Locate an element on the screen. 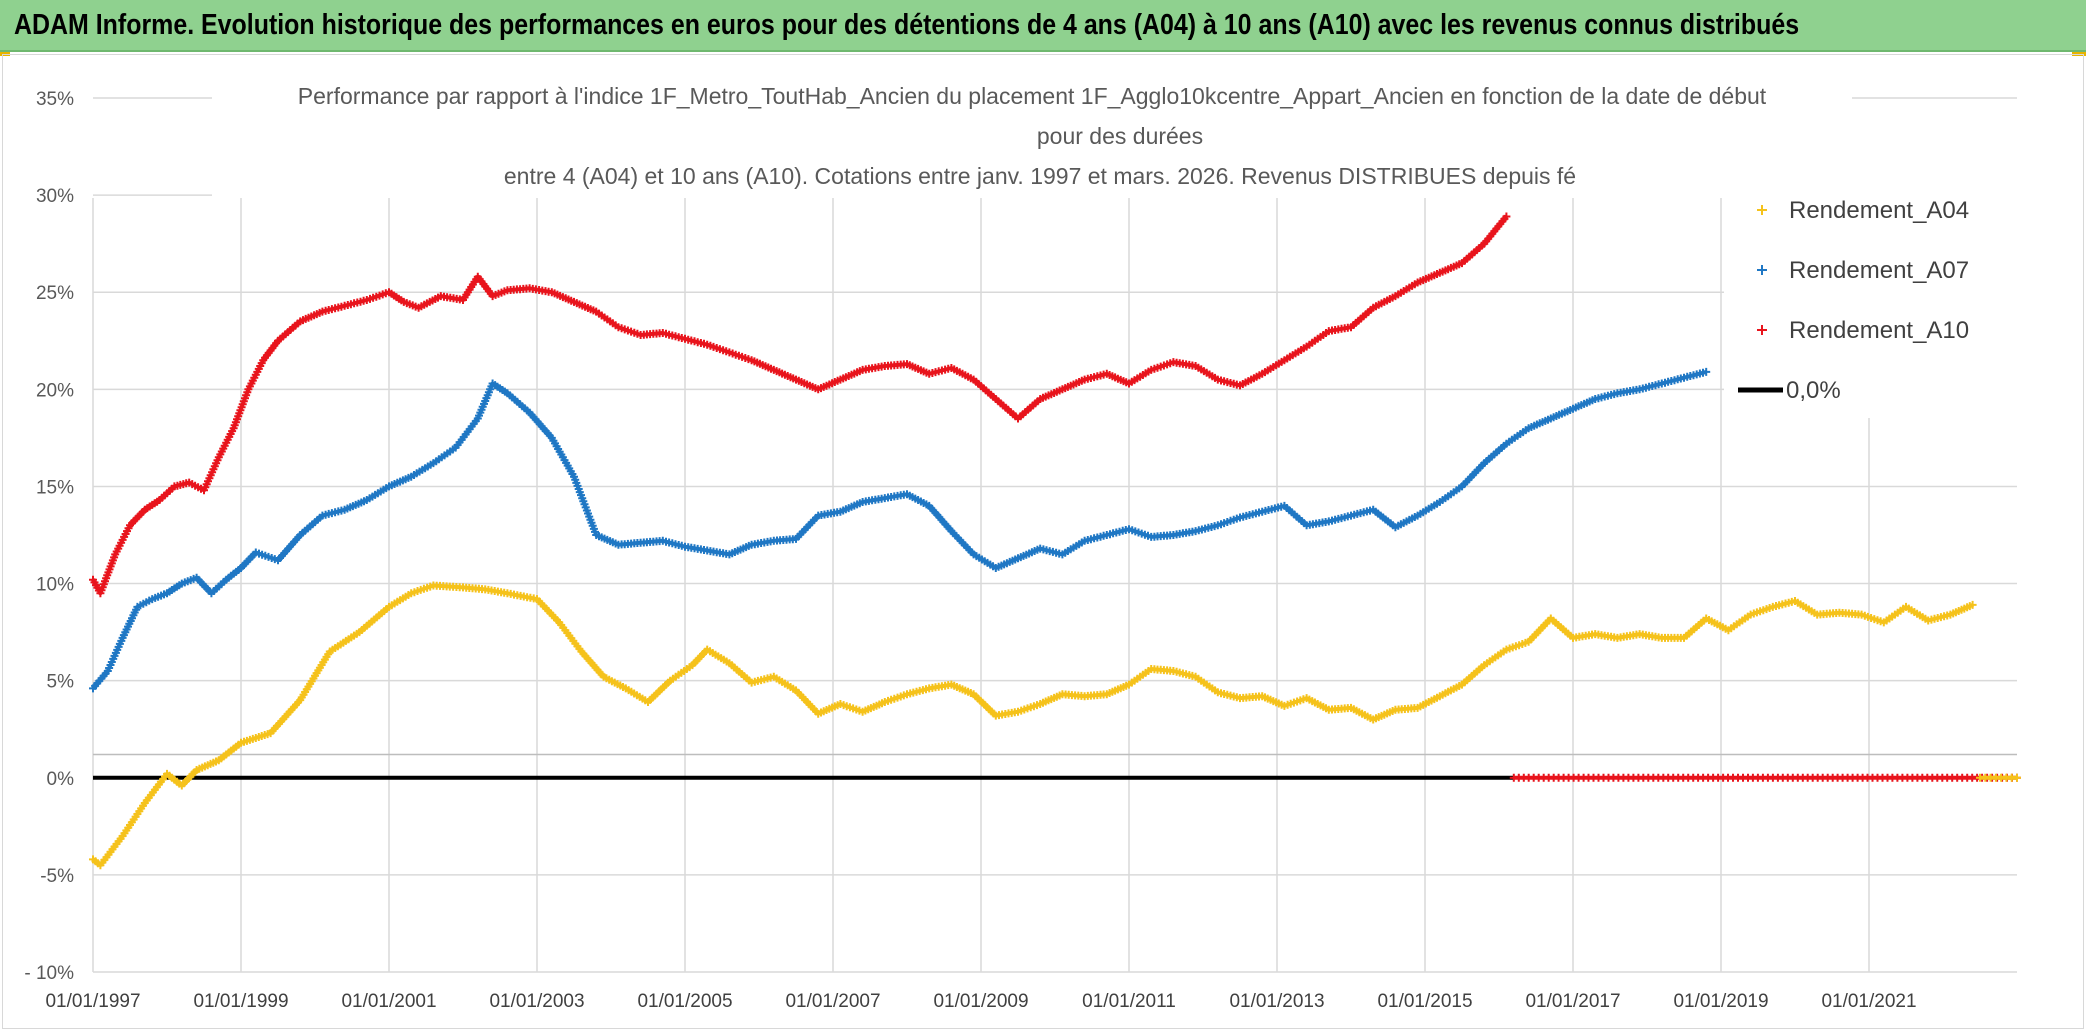 This screenshot has width=2086, height=1031. chart-title-background is located at coordinates (1032, 136).